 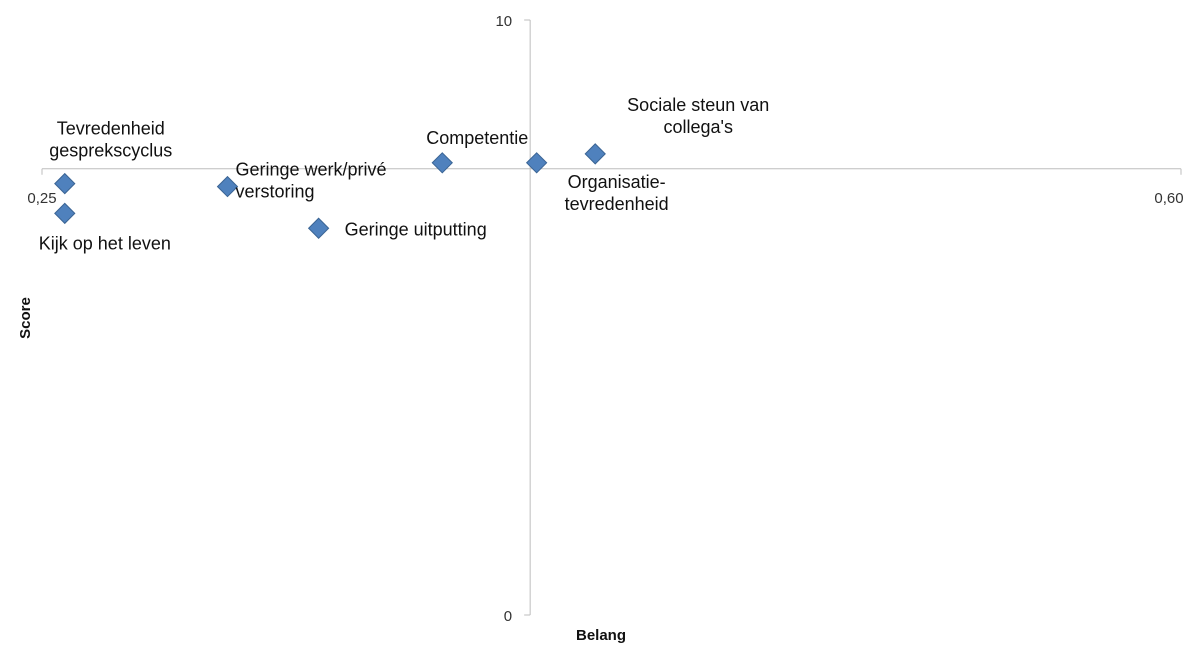 I want to click on data-point-label-line: Organisatie-, so click(x=617, y=182).